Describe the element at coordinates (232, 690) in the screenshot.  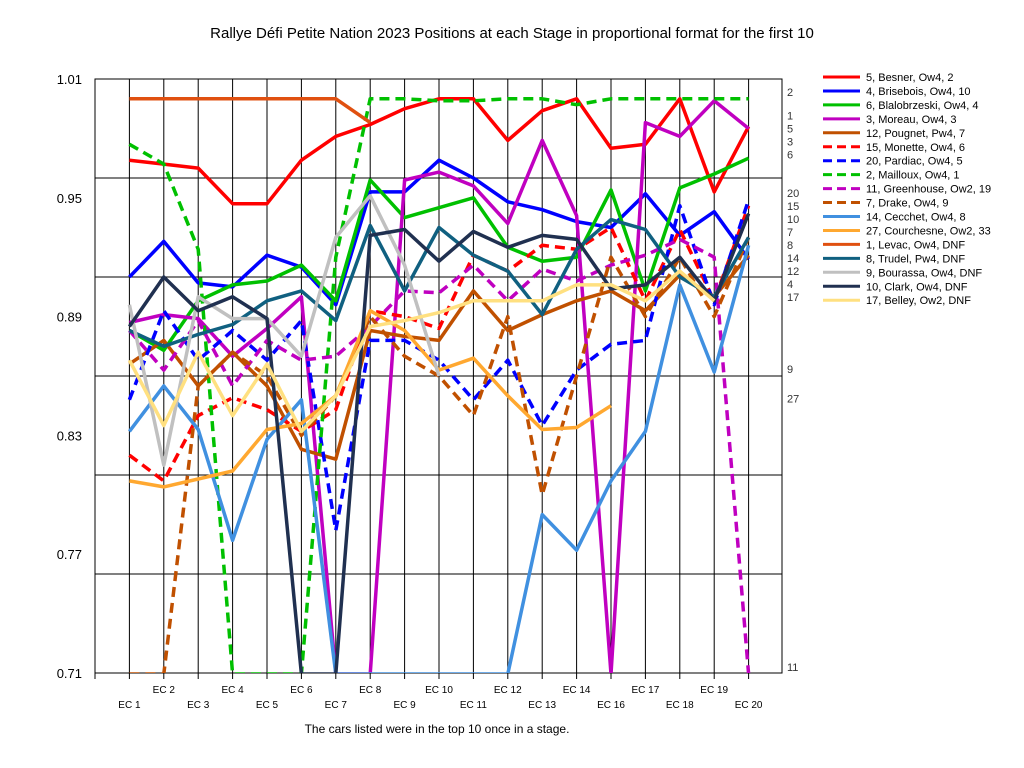
I see `x-tick-label: EC 4` at that location.